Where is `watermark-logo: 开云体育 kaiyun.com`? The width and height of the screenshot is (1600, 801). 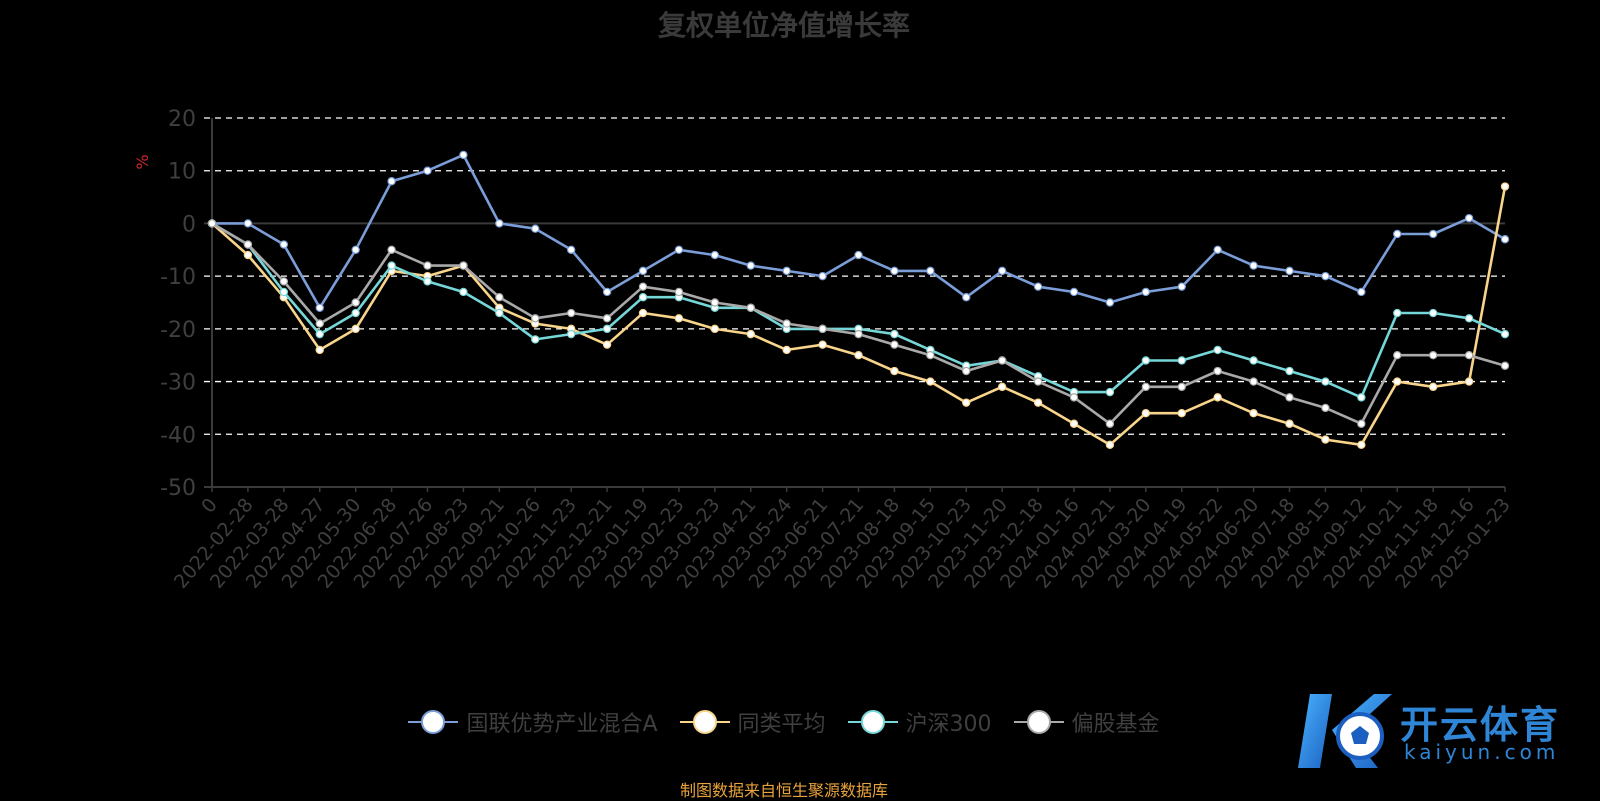 watermark-logo: 开云体育 kaiyun.com is located at coordinates (1430, 731).